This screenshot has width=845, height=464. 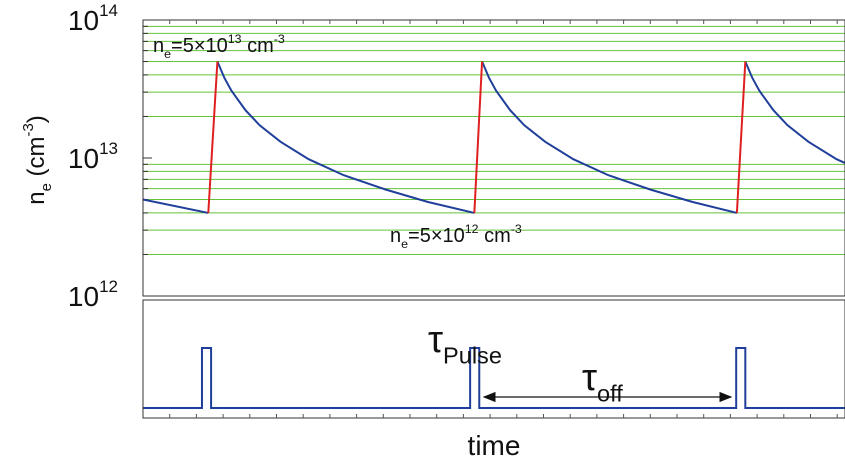 What do you see at coordinates (36, 197) in the screenshot?
I see `y-axis-label-part: n` at bounding box center [36, 197].